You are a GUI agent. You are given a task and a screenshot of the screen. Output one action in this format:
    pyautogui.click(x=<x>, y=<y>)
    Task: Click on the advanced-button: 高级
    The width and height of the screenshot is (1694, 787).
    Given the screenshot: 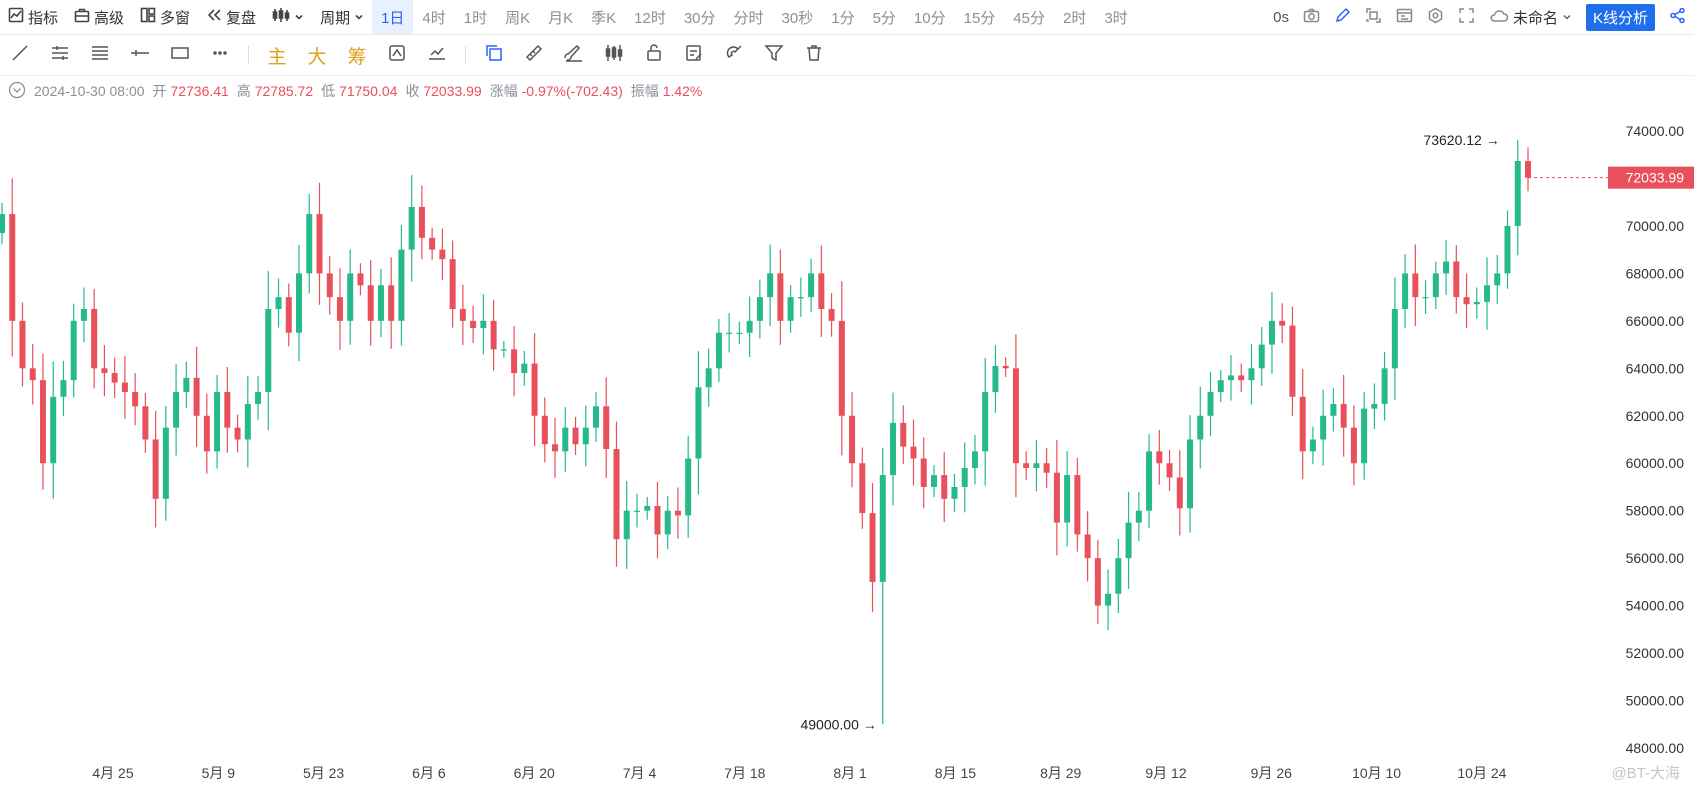 What is the action you would take?
    pyautogui.click(x=99, y=17)
    